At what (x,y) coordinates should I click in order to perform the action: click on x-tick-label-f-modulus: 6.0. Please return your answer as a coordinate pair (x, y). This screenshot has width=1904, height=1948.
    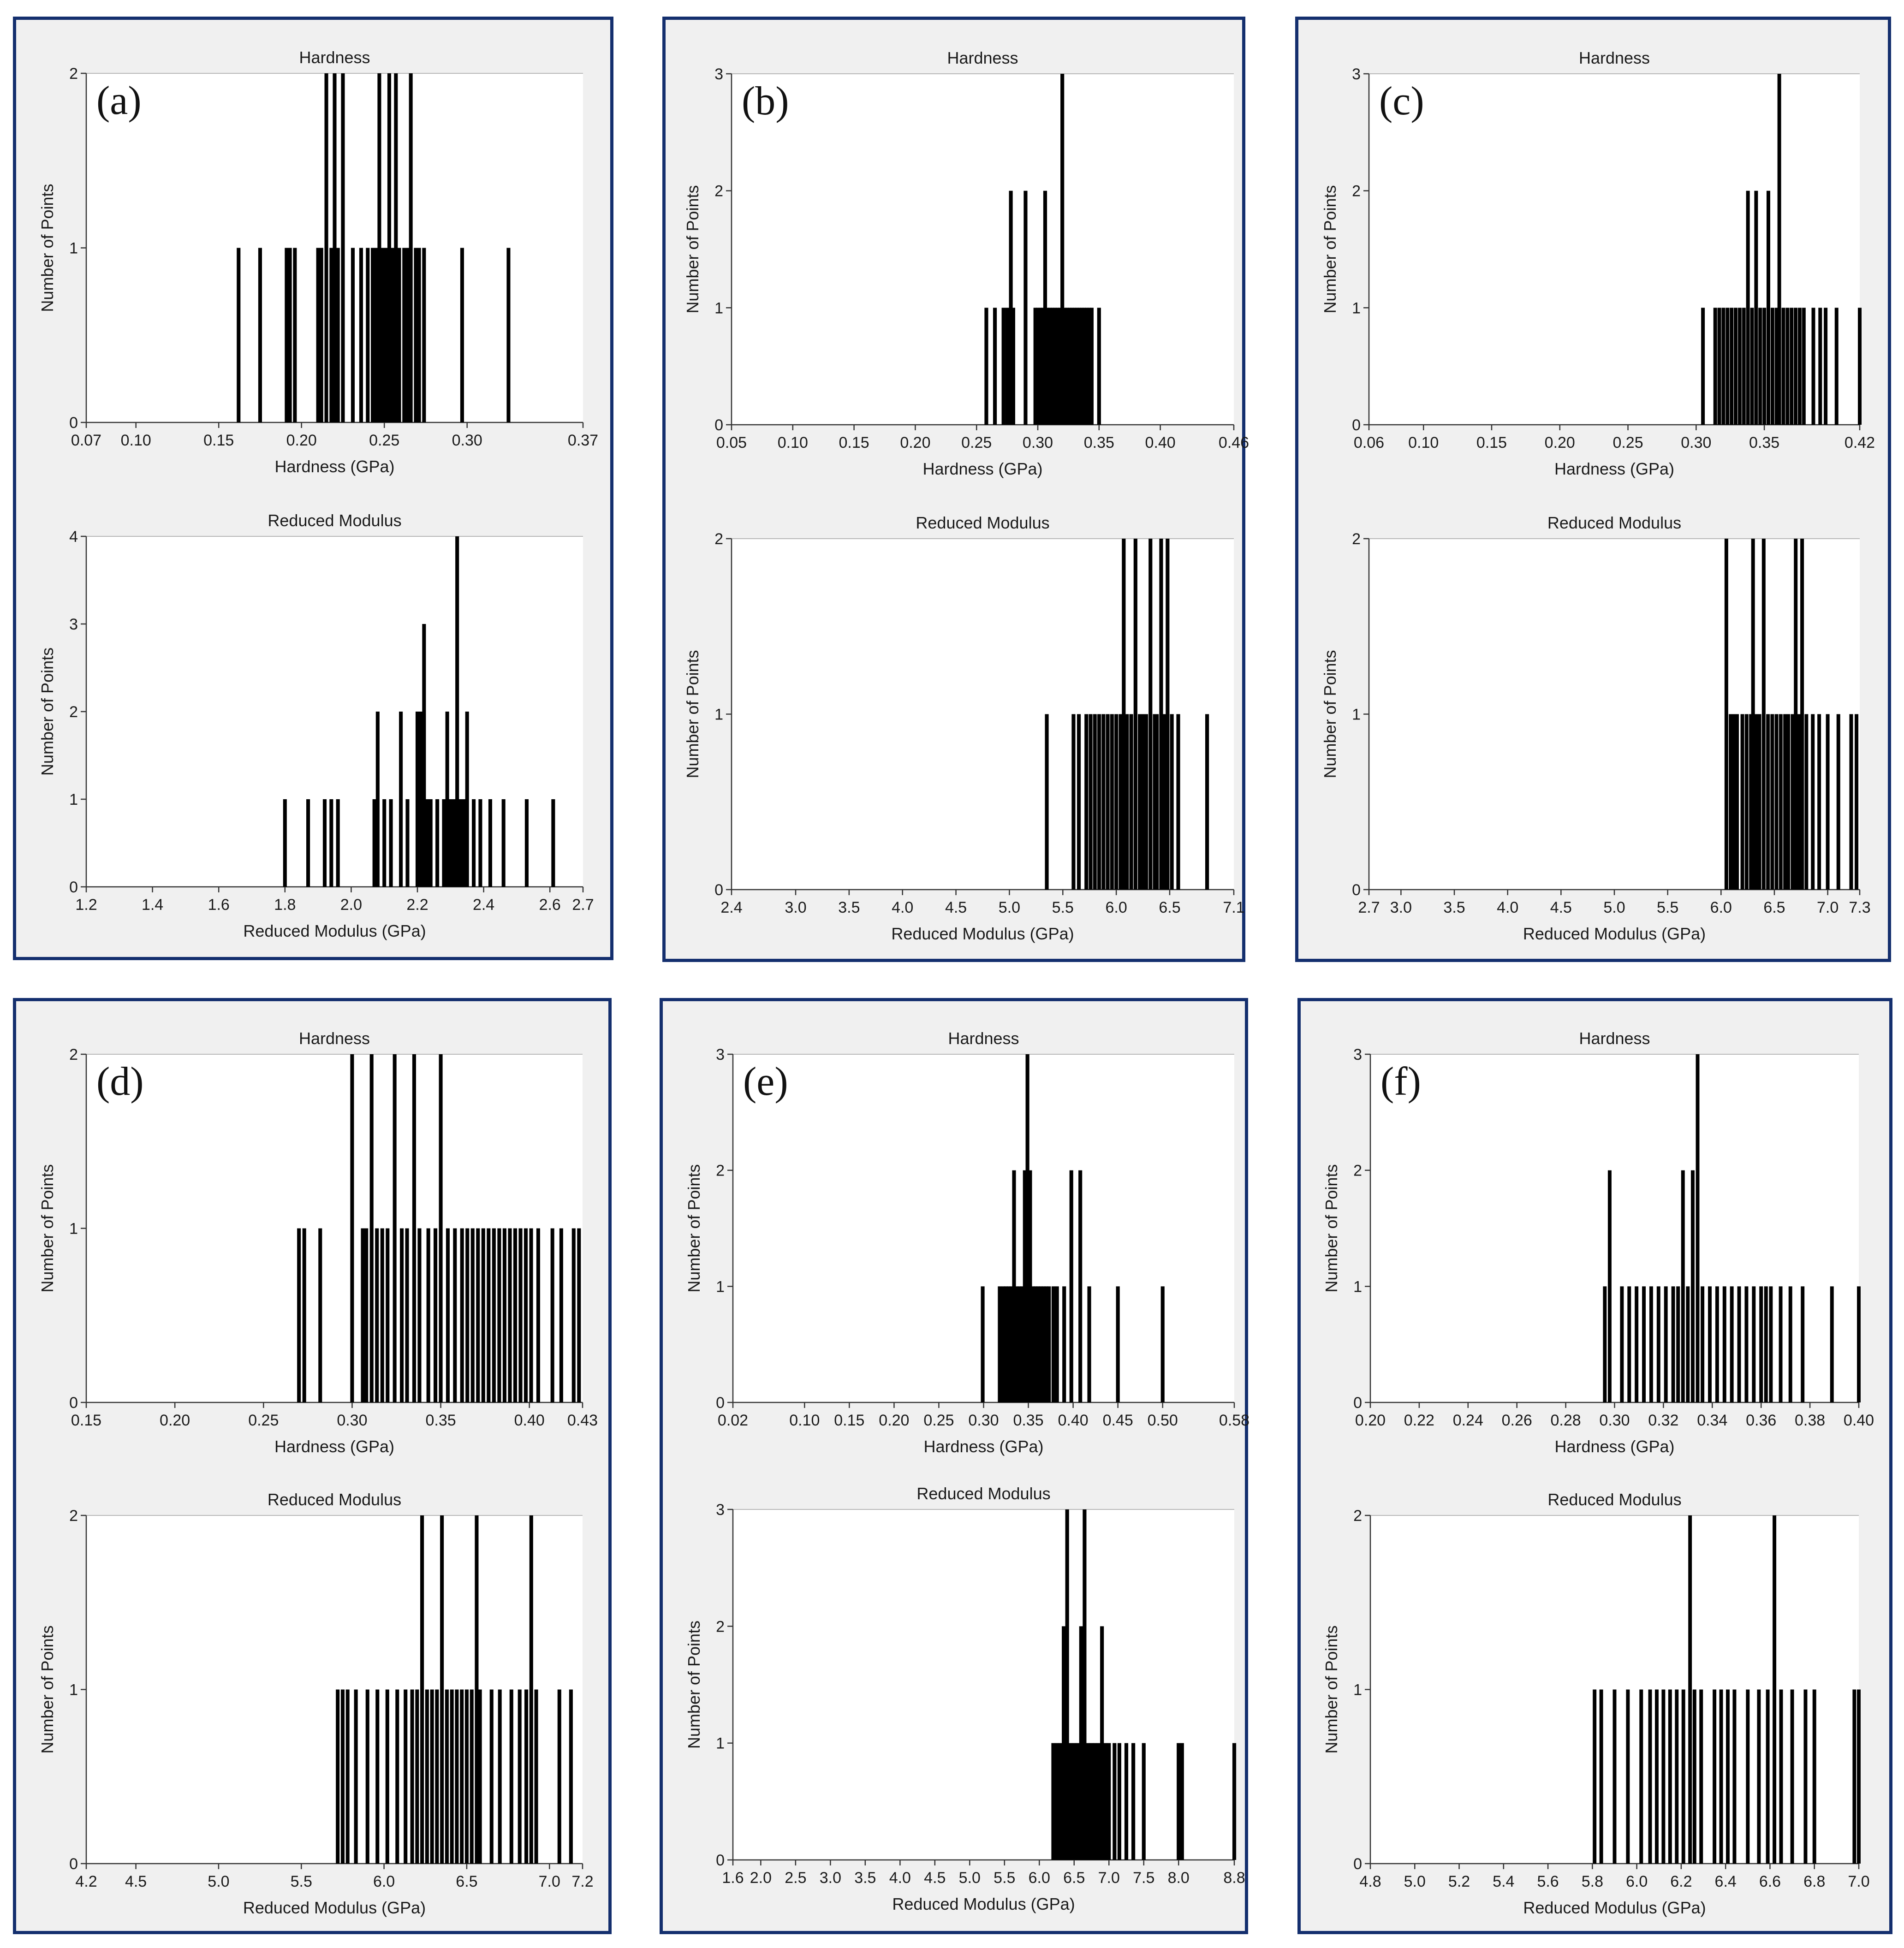
    Looking at the image, I should click on (1637, 1882).